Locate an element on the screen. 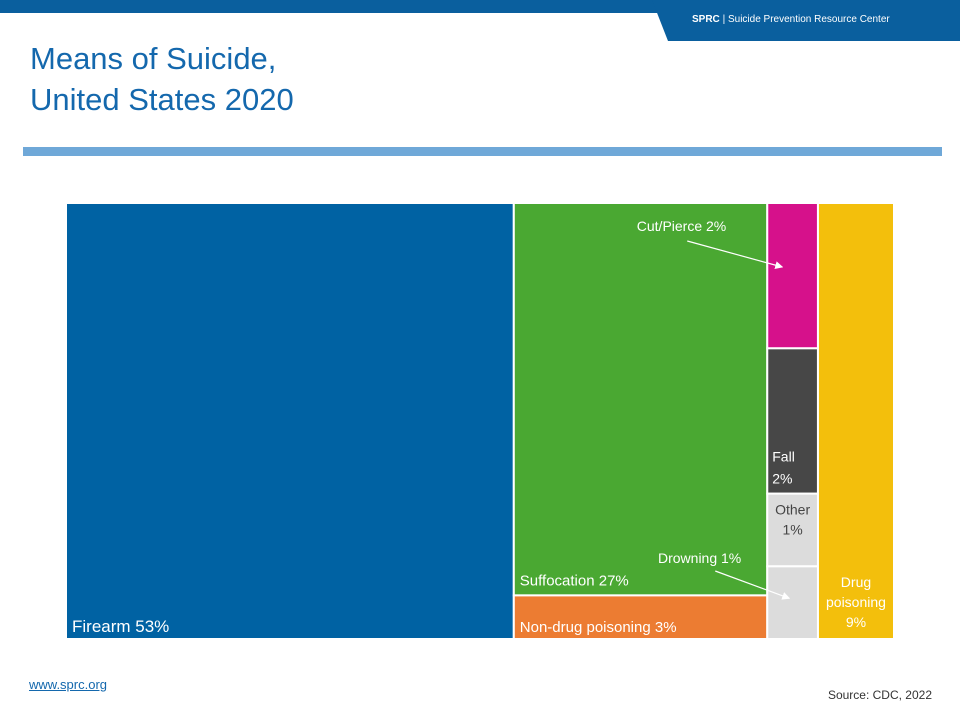 This screenshot has height=720, width=960. treemap-cell-cut-pierce is located at coordinates (792, 276).